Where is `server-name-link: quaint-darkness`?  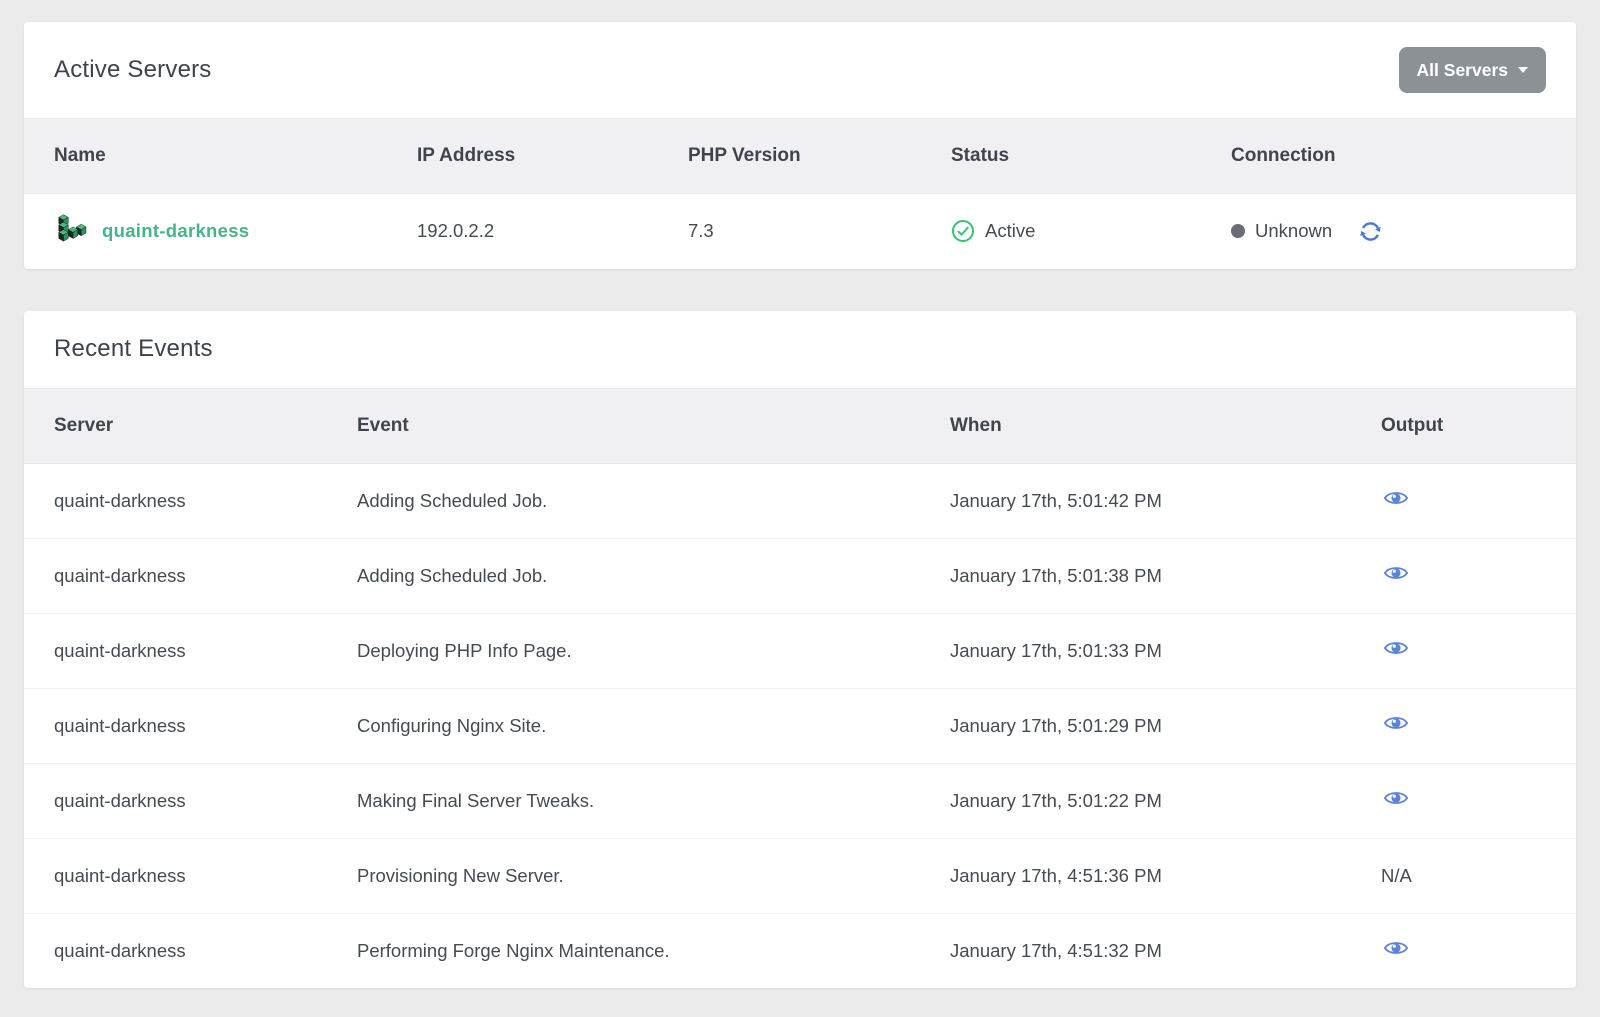 server-name-link: quaint-darkness is located at coordinates (176, 231).